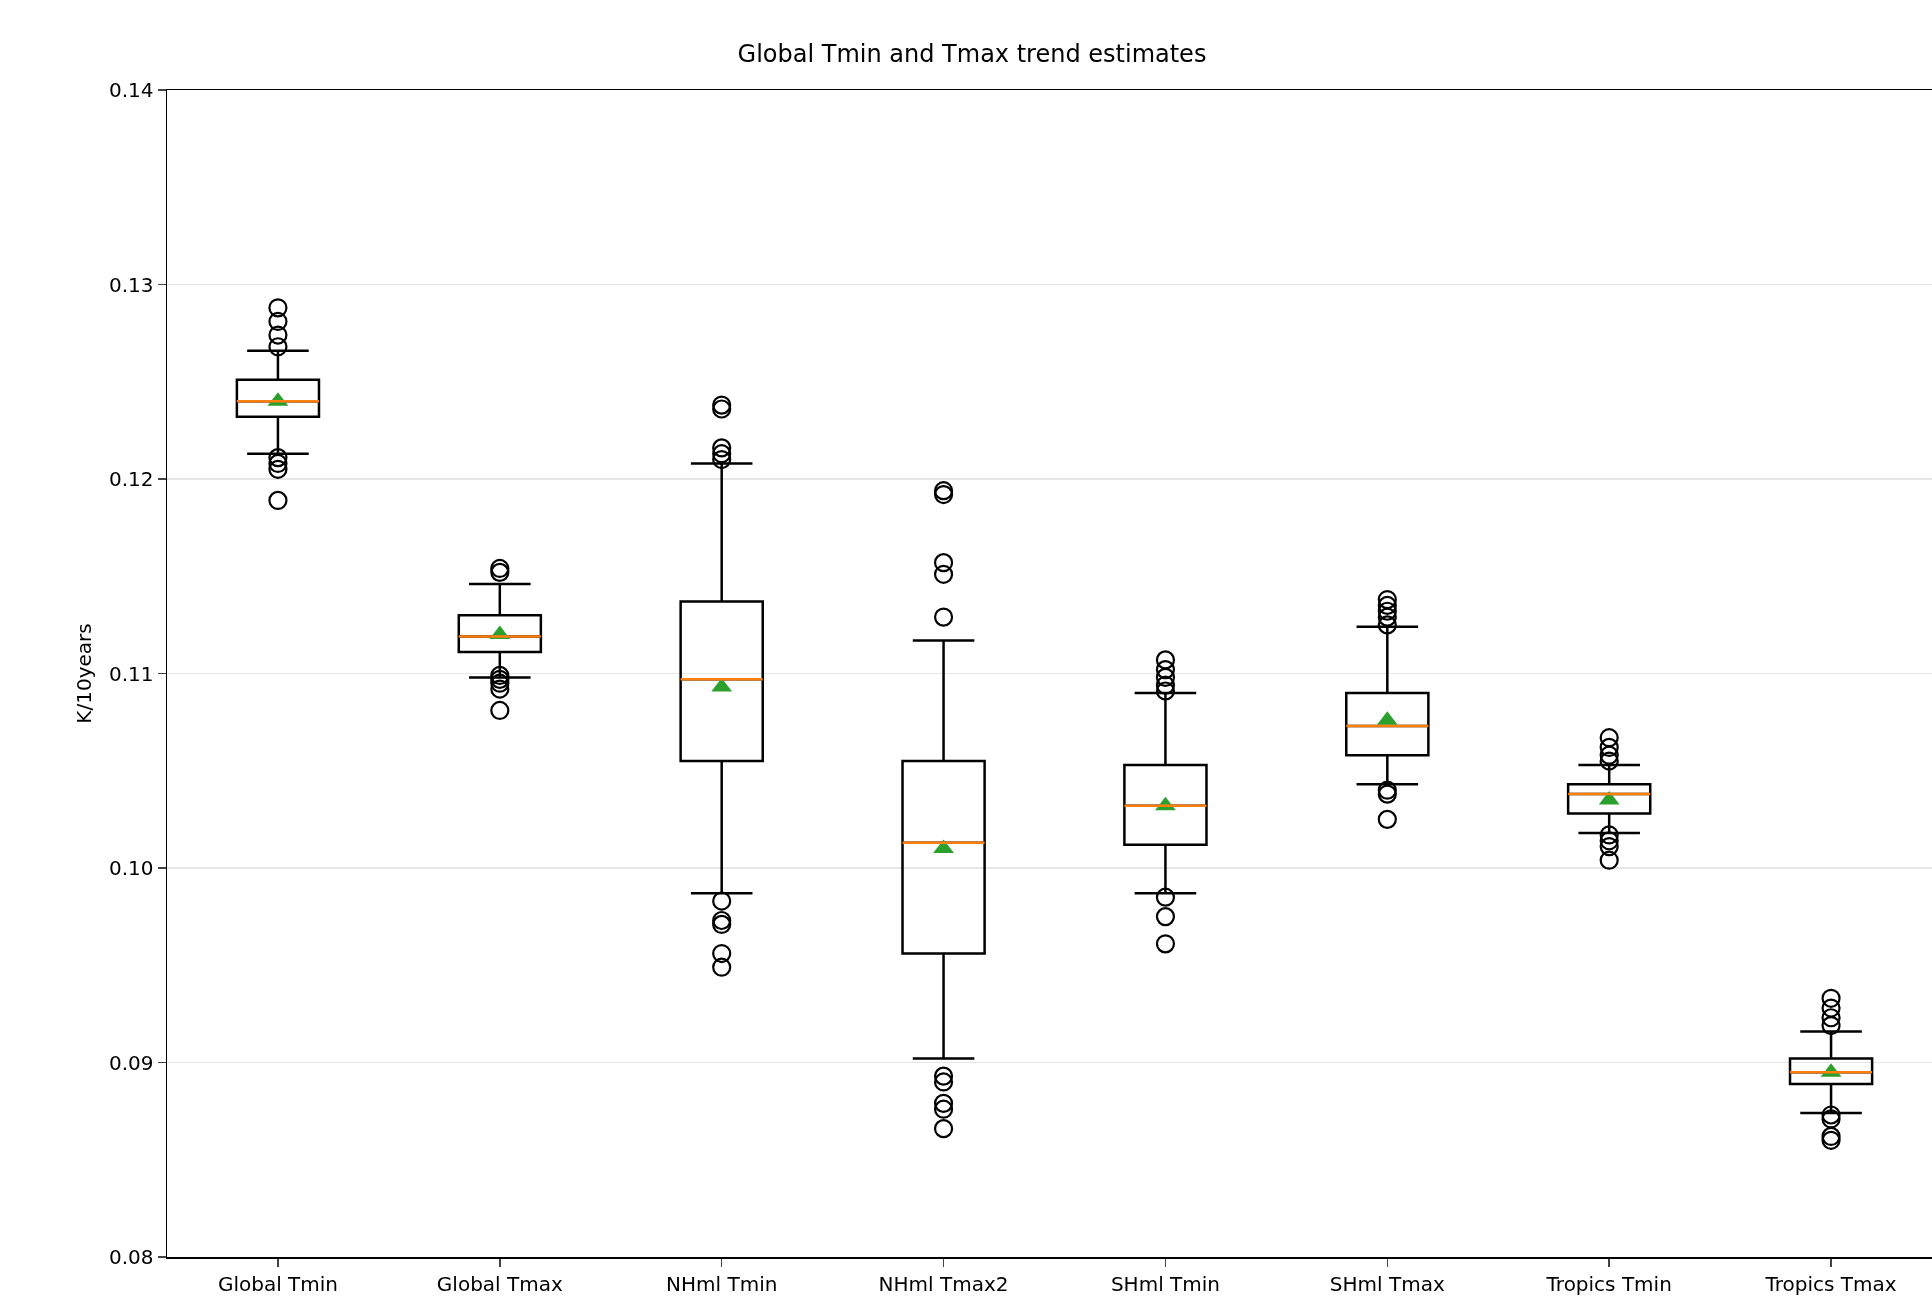  What do you see at coordinates (131, 673) in the screenshot?
I see `y-tick-label: 0.11` at bounding box center [131, 673].